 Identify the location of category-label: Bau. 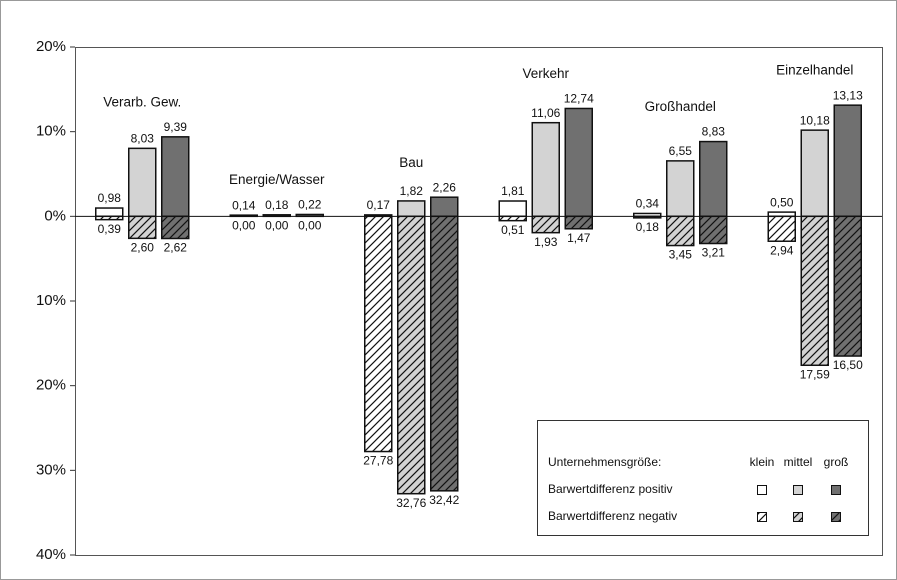
(411, 162).